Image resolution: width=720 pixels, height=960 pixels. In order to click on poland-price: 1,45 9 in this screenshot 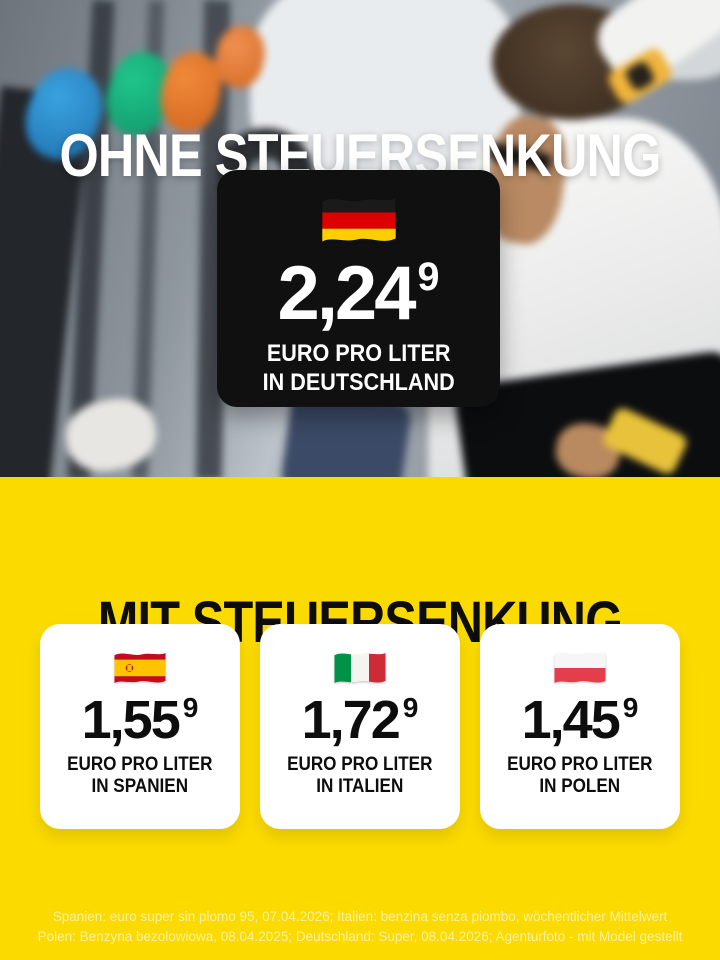, I will do `click(580, 720)`.